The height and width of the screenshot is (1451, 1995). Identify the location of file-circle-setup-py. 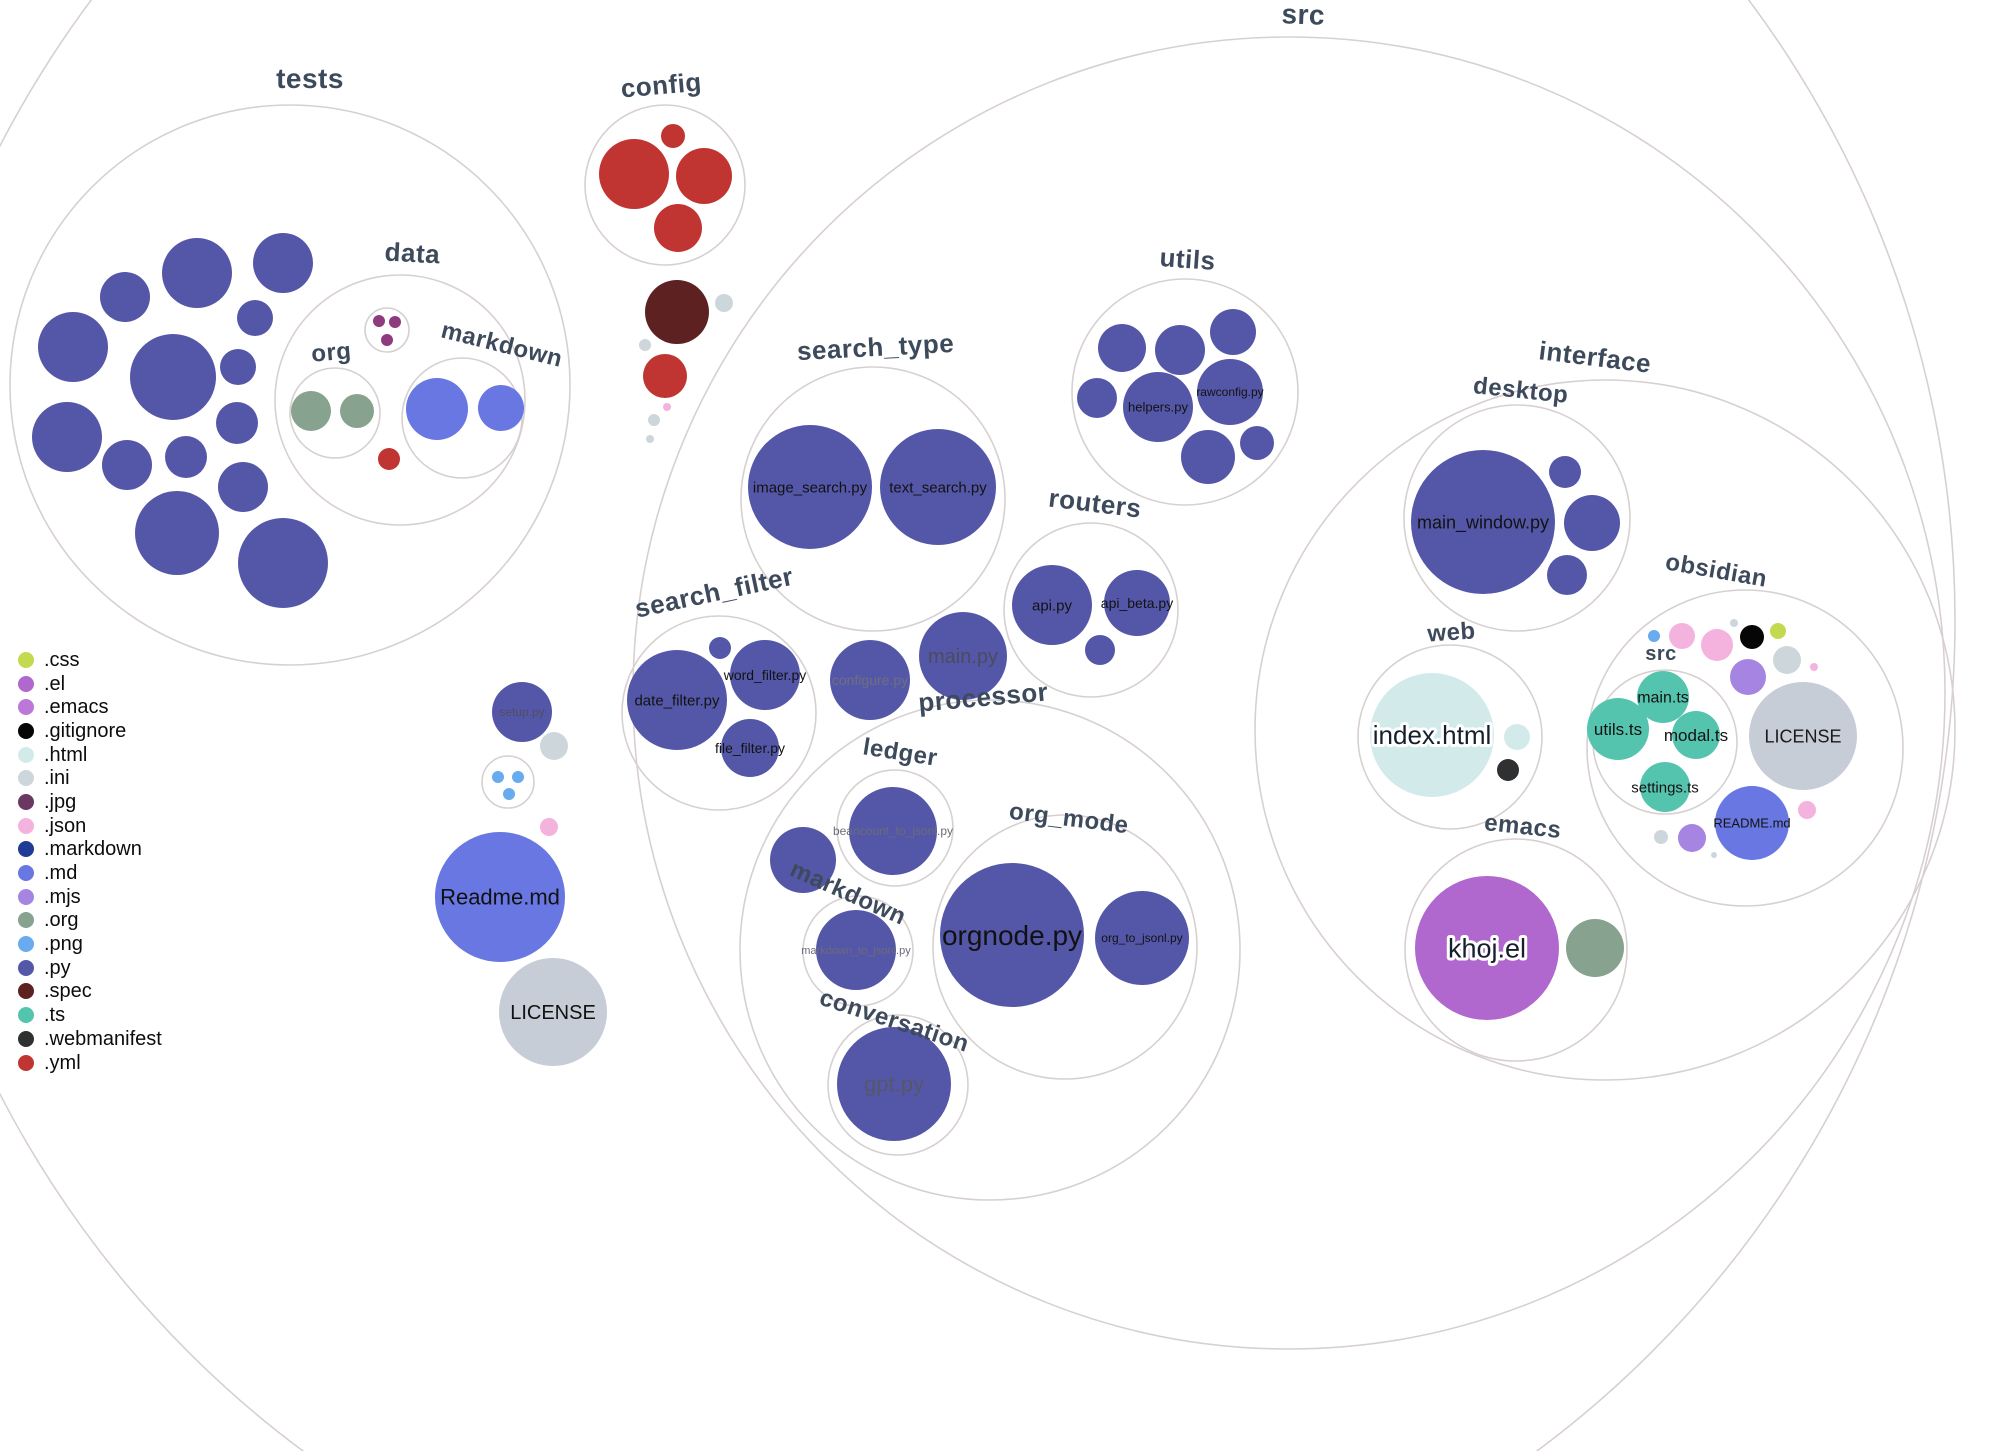
(522, 712).